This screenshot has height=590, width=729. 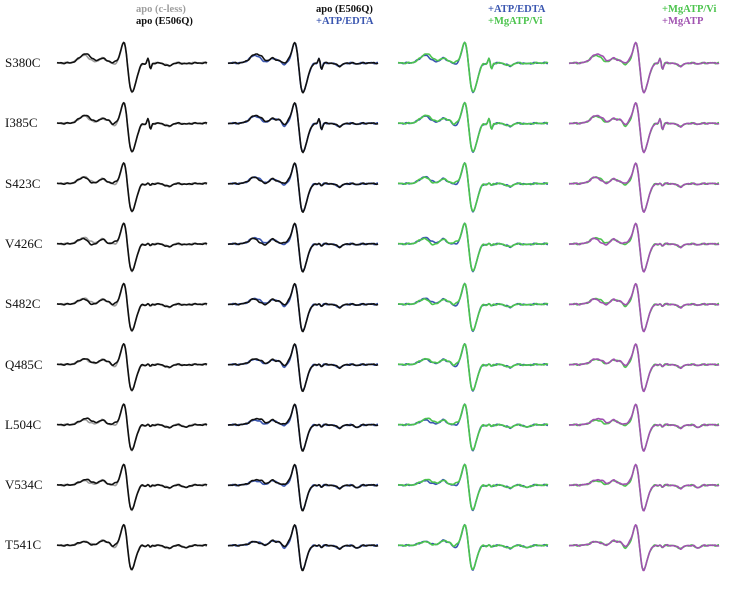 I want to click on legend-panel-3: +ATP/EDTA +MgATP/Vi, so click(x=517, y=16).